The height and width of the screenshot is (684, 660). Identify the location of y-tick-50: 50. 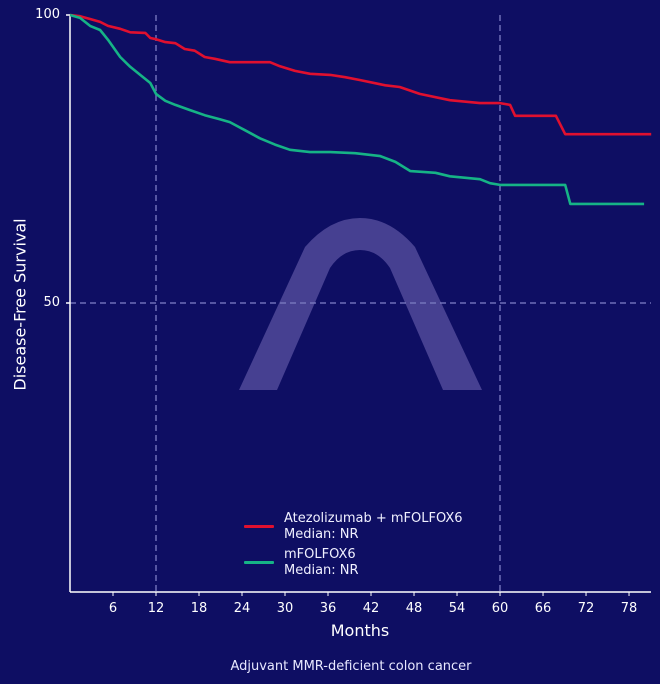
(51, 302).